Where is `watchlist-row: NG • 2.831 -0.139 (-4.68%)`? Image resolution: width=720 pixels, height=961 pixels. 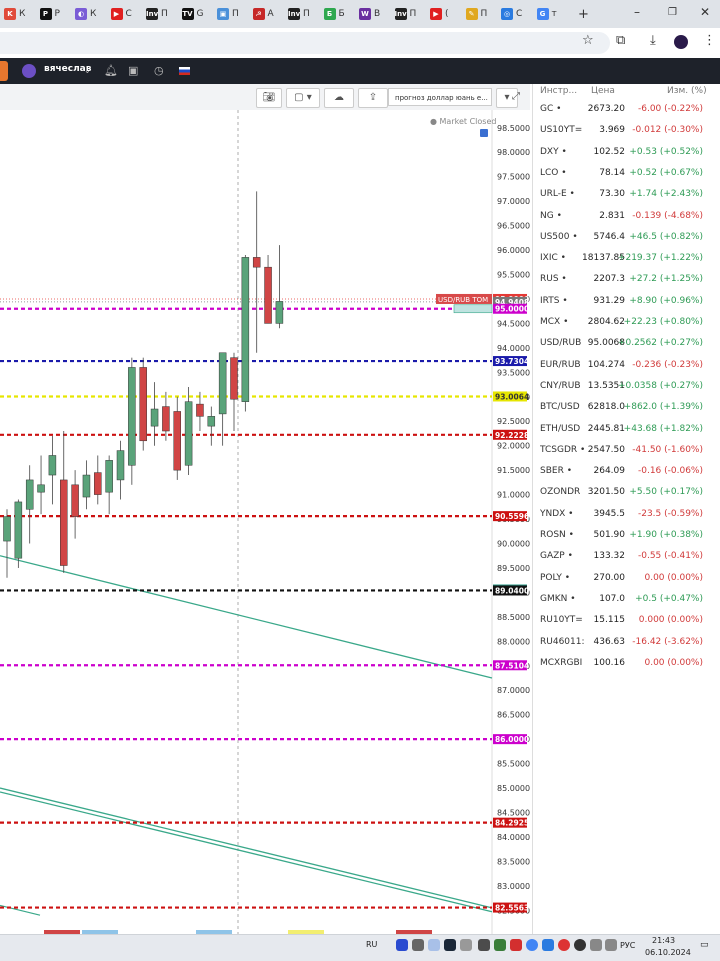 watchlist-row: NG • 2.831 -0.139 (-4.68%) is located at coordinates (626, 216).